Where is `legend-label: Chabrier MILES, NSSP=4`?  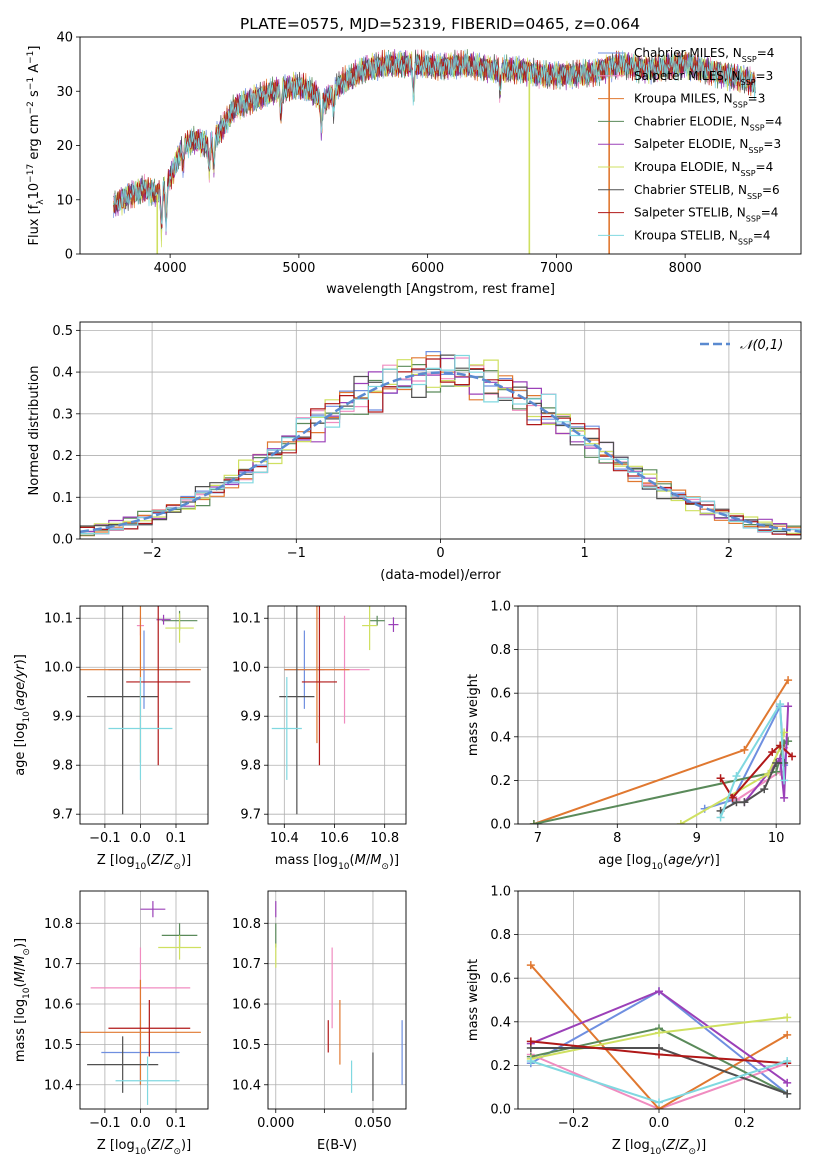 legend-label: Chabrier MILES, NSSP=4 is located at coordinates (704, 55).